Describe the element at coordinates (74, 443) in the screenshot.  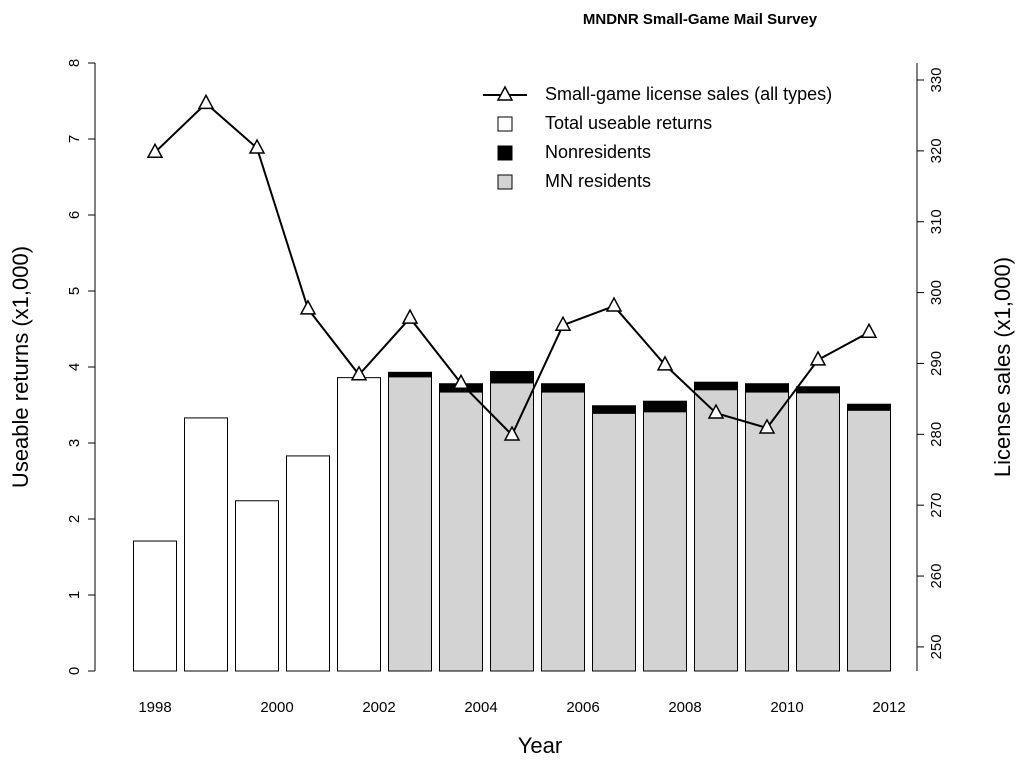
I see `y-tick-label: 3` at that location.